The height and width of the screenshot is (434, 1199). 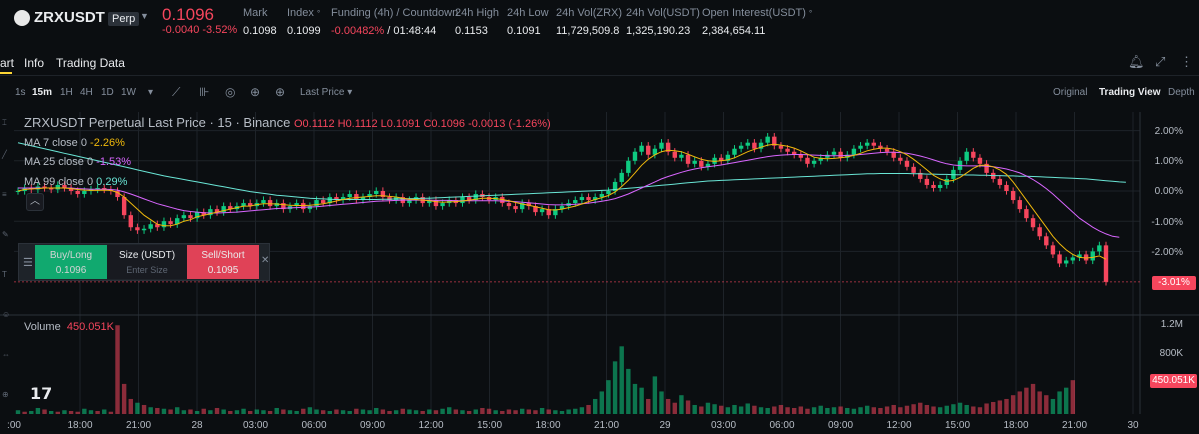 I want to click on stat-value: -0.00482% / 01:48:44, so click(x=384, y=31).